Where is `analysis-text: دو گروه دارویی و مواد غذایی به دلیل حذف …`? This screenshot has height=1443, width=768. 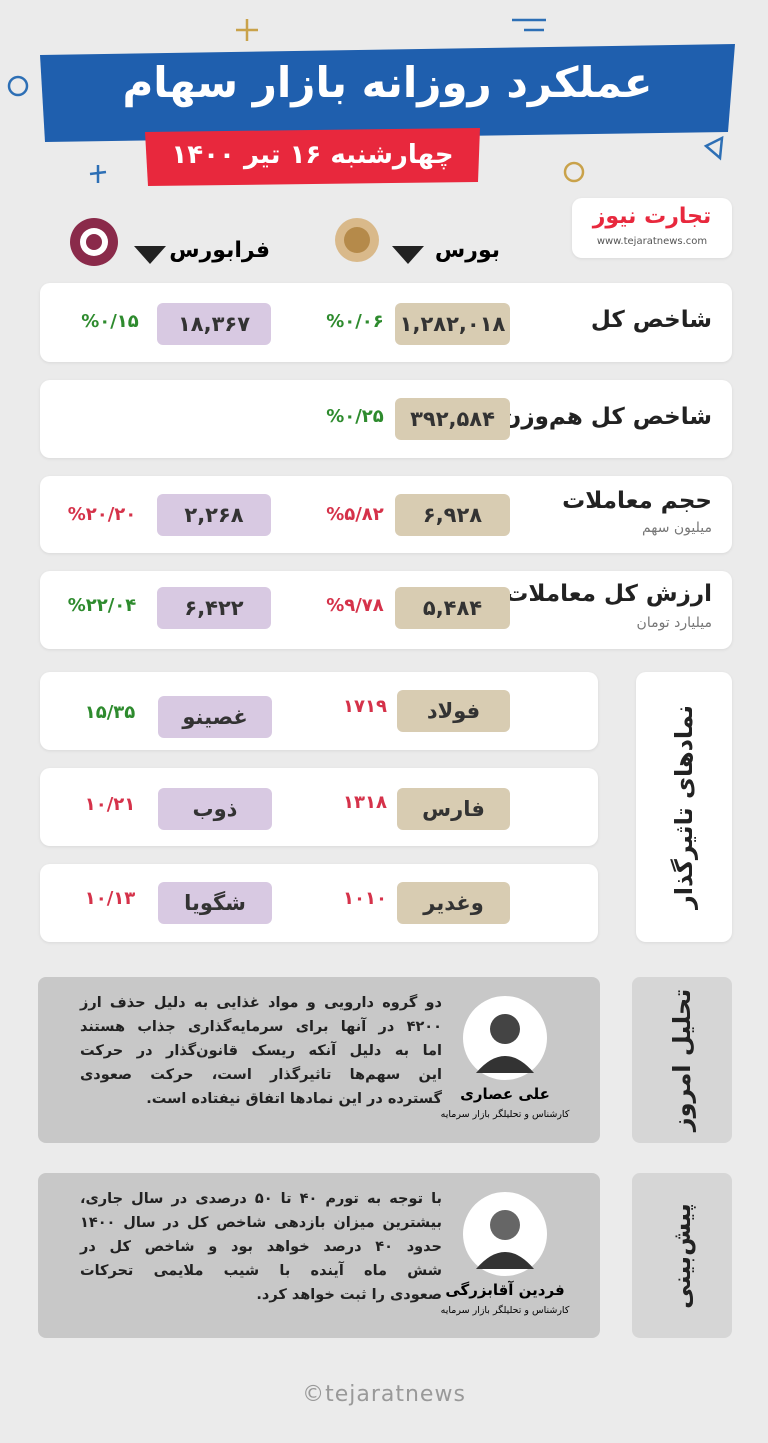
analysis-text: دو گروه دارویی و مواد غذایی به دلیل حذف … is located at coordinates (261, 1051).